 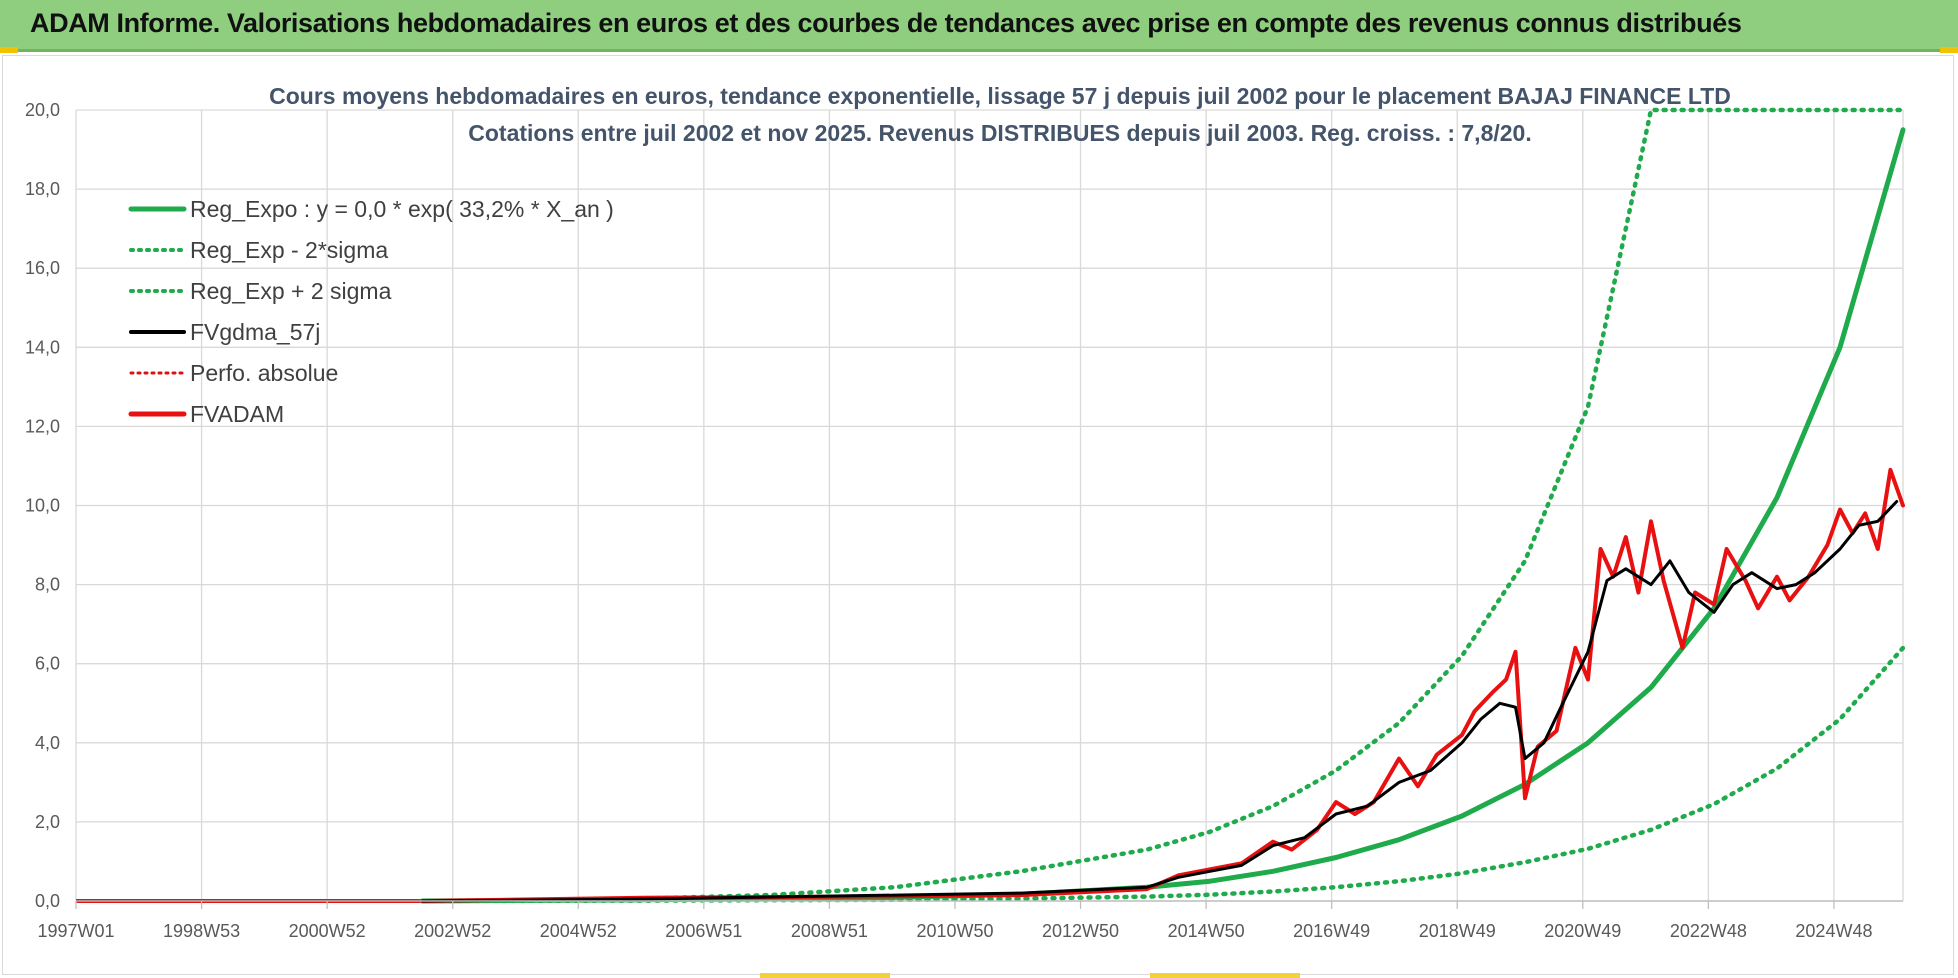 I want to click on legend-label: FVgdma_57j, so click(x=255, y=332).